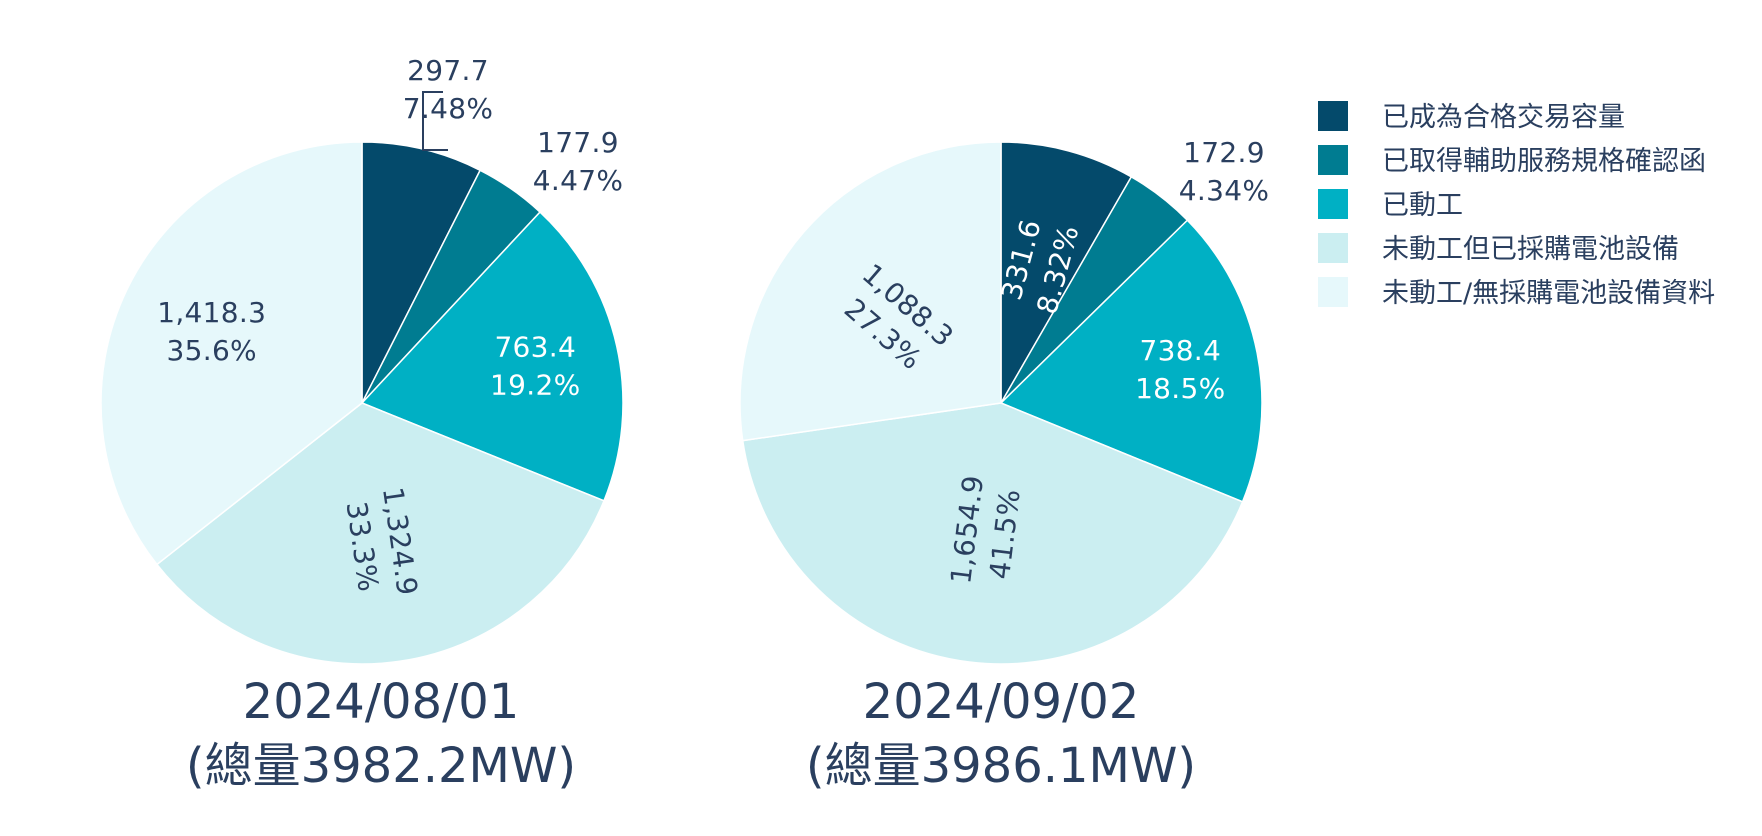  I want to click on slice-label-under-construction: 763.4 19.2%, so click(535, 366).